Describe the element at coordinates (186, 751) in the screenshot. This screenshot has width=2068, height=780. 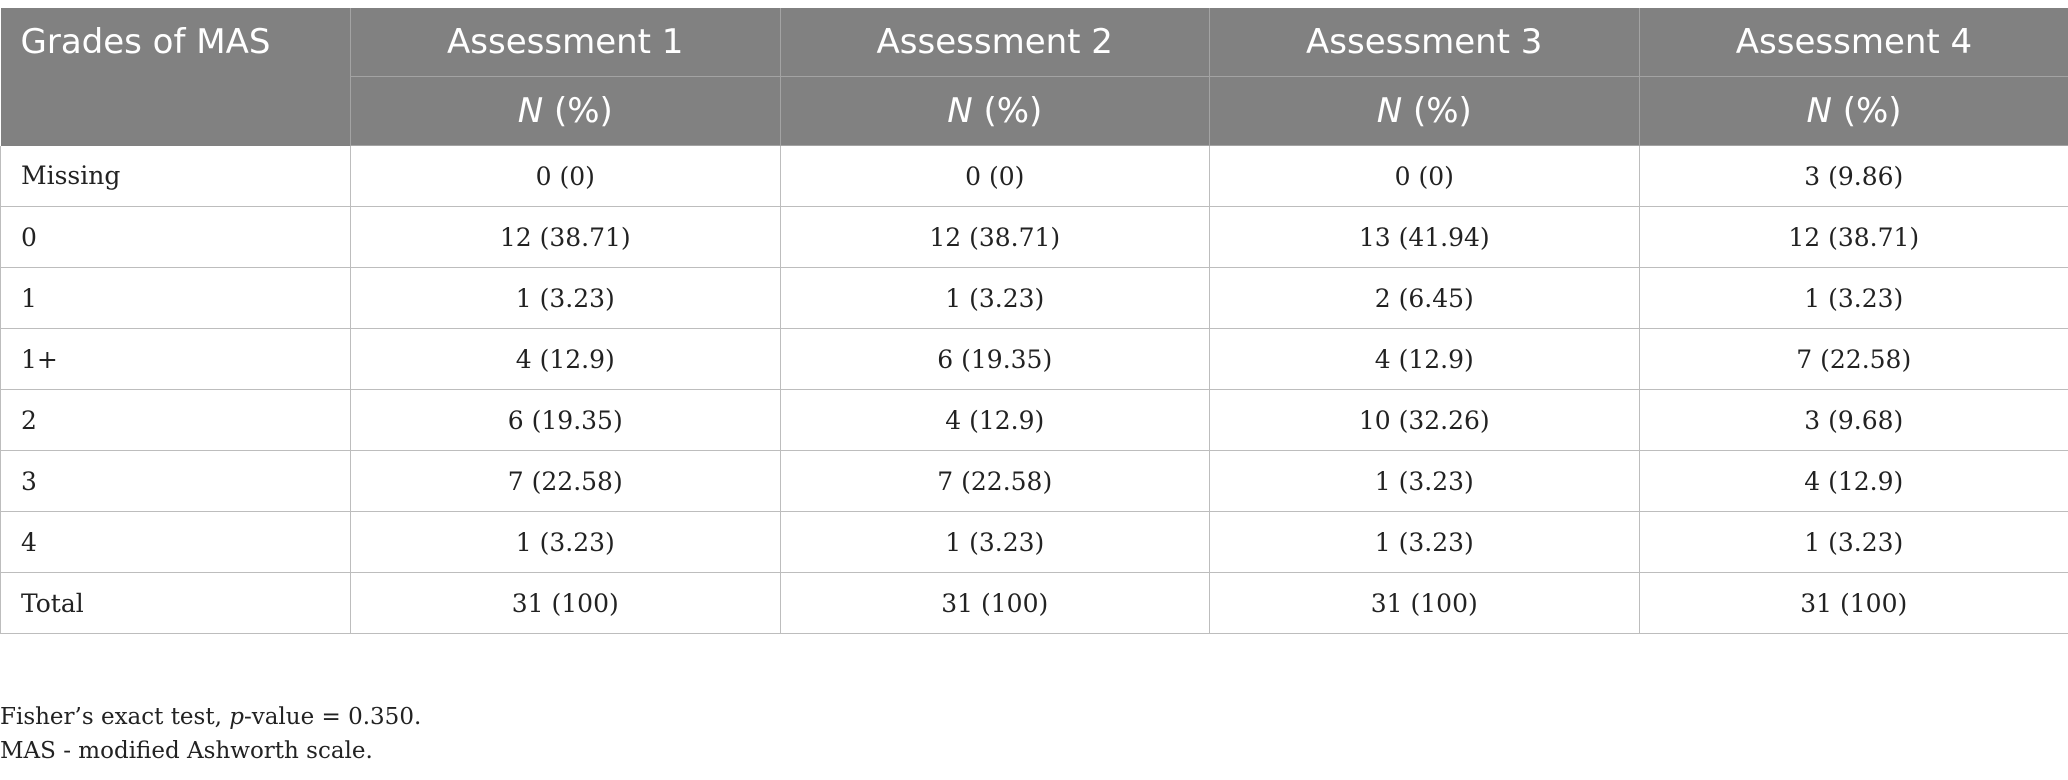
I see `footnote-abbreviation: MAS - modified Ashworth scale.` at that location.